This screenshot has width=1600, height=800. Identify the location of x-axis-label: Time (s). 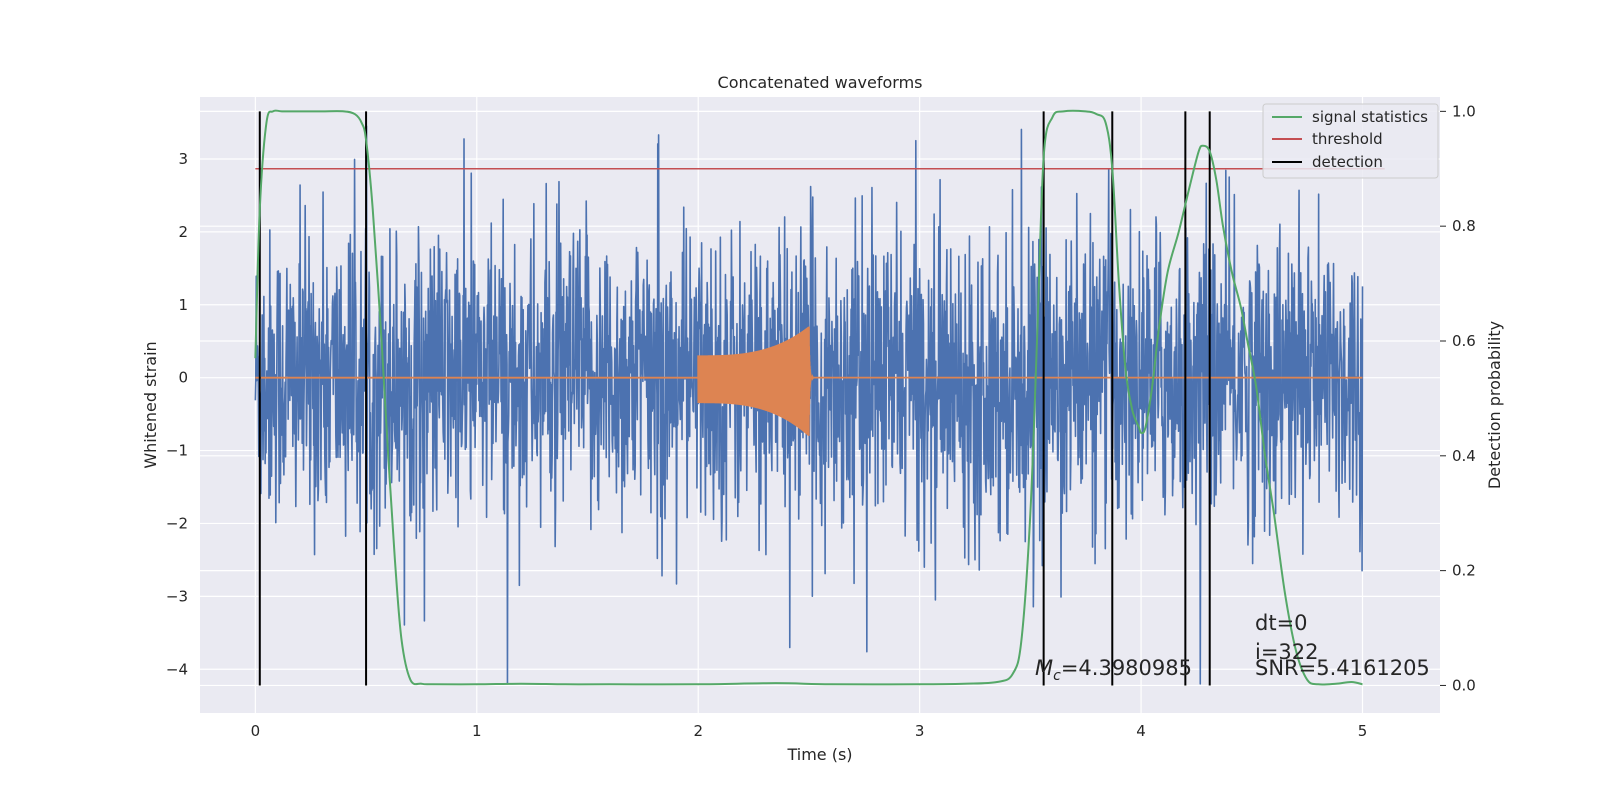
(819, 754).